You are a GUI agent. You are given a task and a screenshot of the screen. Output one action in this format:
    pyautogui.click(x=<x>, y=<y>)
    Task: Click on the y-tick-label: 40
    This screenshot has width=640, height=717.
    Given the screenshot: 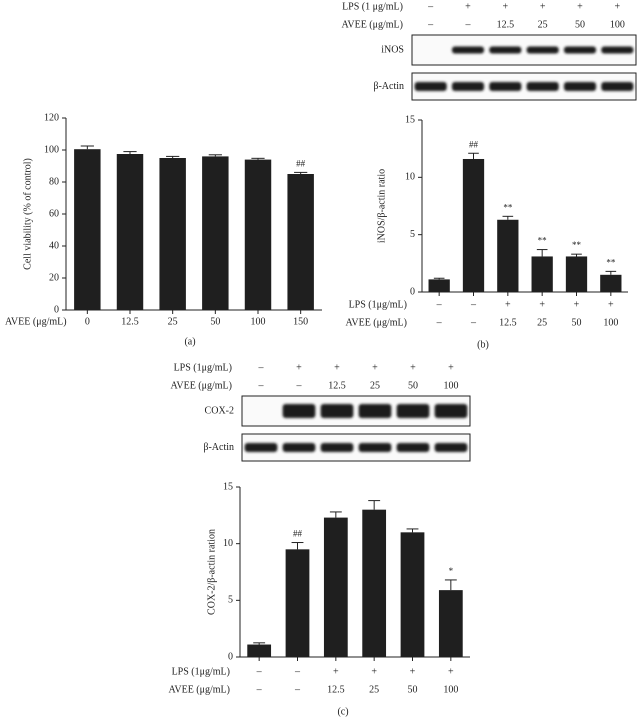 What is the action you would take?
    pyautogui.click(x=54, y=245)
    